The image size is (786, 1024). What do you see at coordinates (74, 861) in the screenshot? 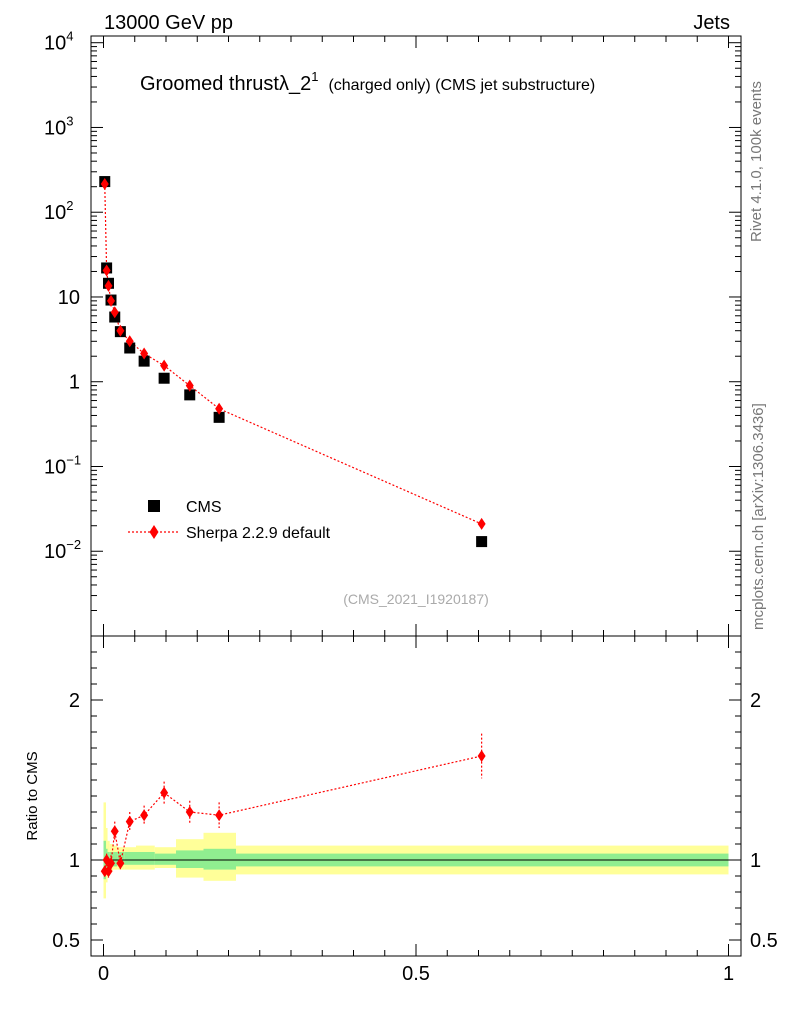
I see `ratio-y-tick-label-left: 1` at bounding box center [74, 861].